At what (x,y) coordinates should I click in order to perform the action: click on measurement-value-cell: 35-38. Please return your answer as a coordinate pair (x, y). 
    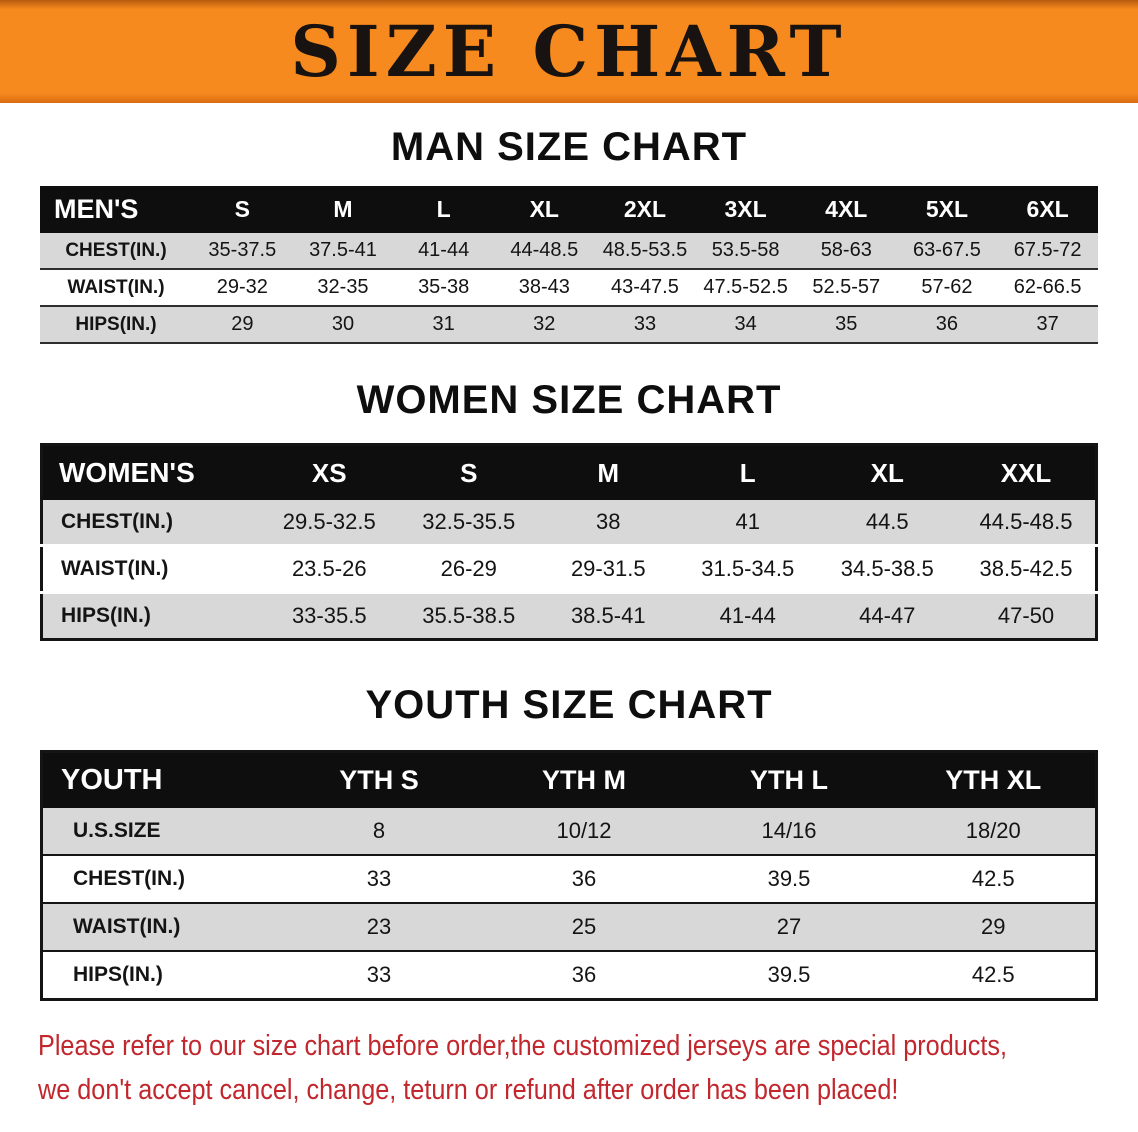
    Looking at the image, I should click on (443, 288).